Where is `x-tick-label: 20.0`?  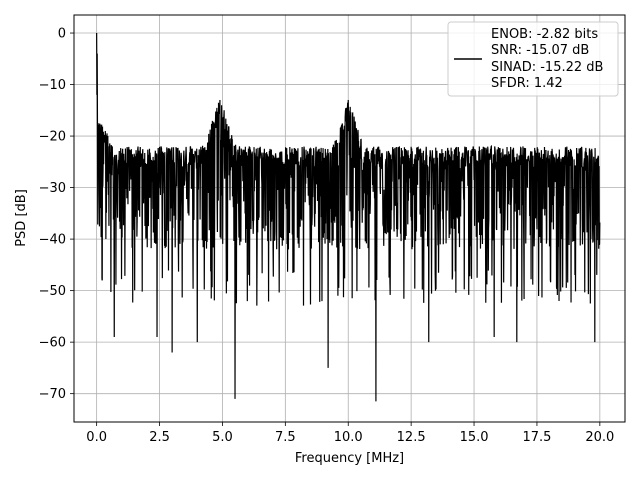
x-tick-label: 20.0 is located at coordinates (599, 437).